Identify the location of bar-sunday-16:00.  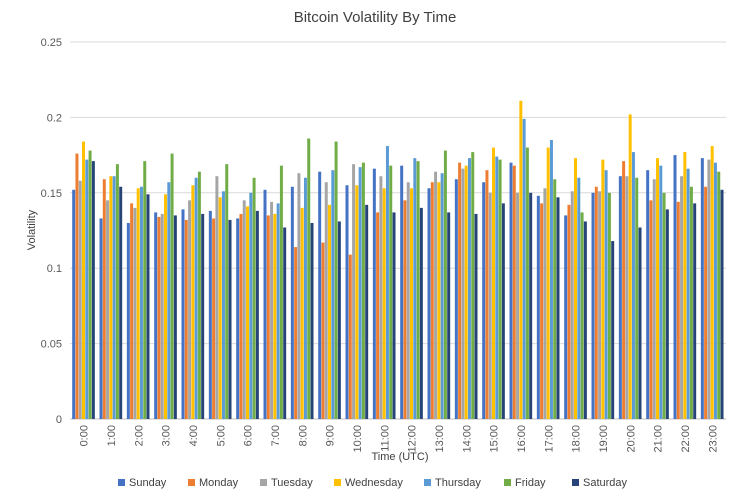
(511, 290).